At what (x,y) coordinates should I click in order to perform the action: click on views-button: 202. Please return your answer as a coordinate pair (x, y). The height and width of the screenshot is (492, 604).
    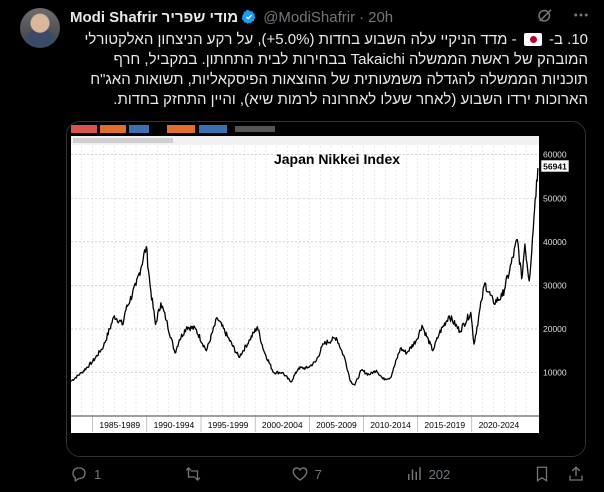
    Looking at the image, I should click on (428, 474).